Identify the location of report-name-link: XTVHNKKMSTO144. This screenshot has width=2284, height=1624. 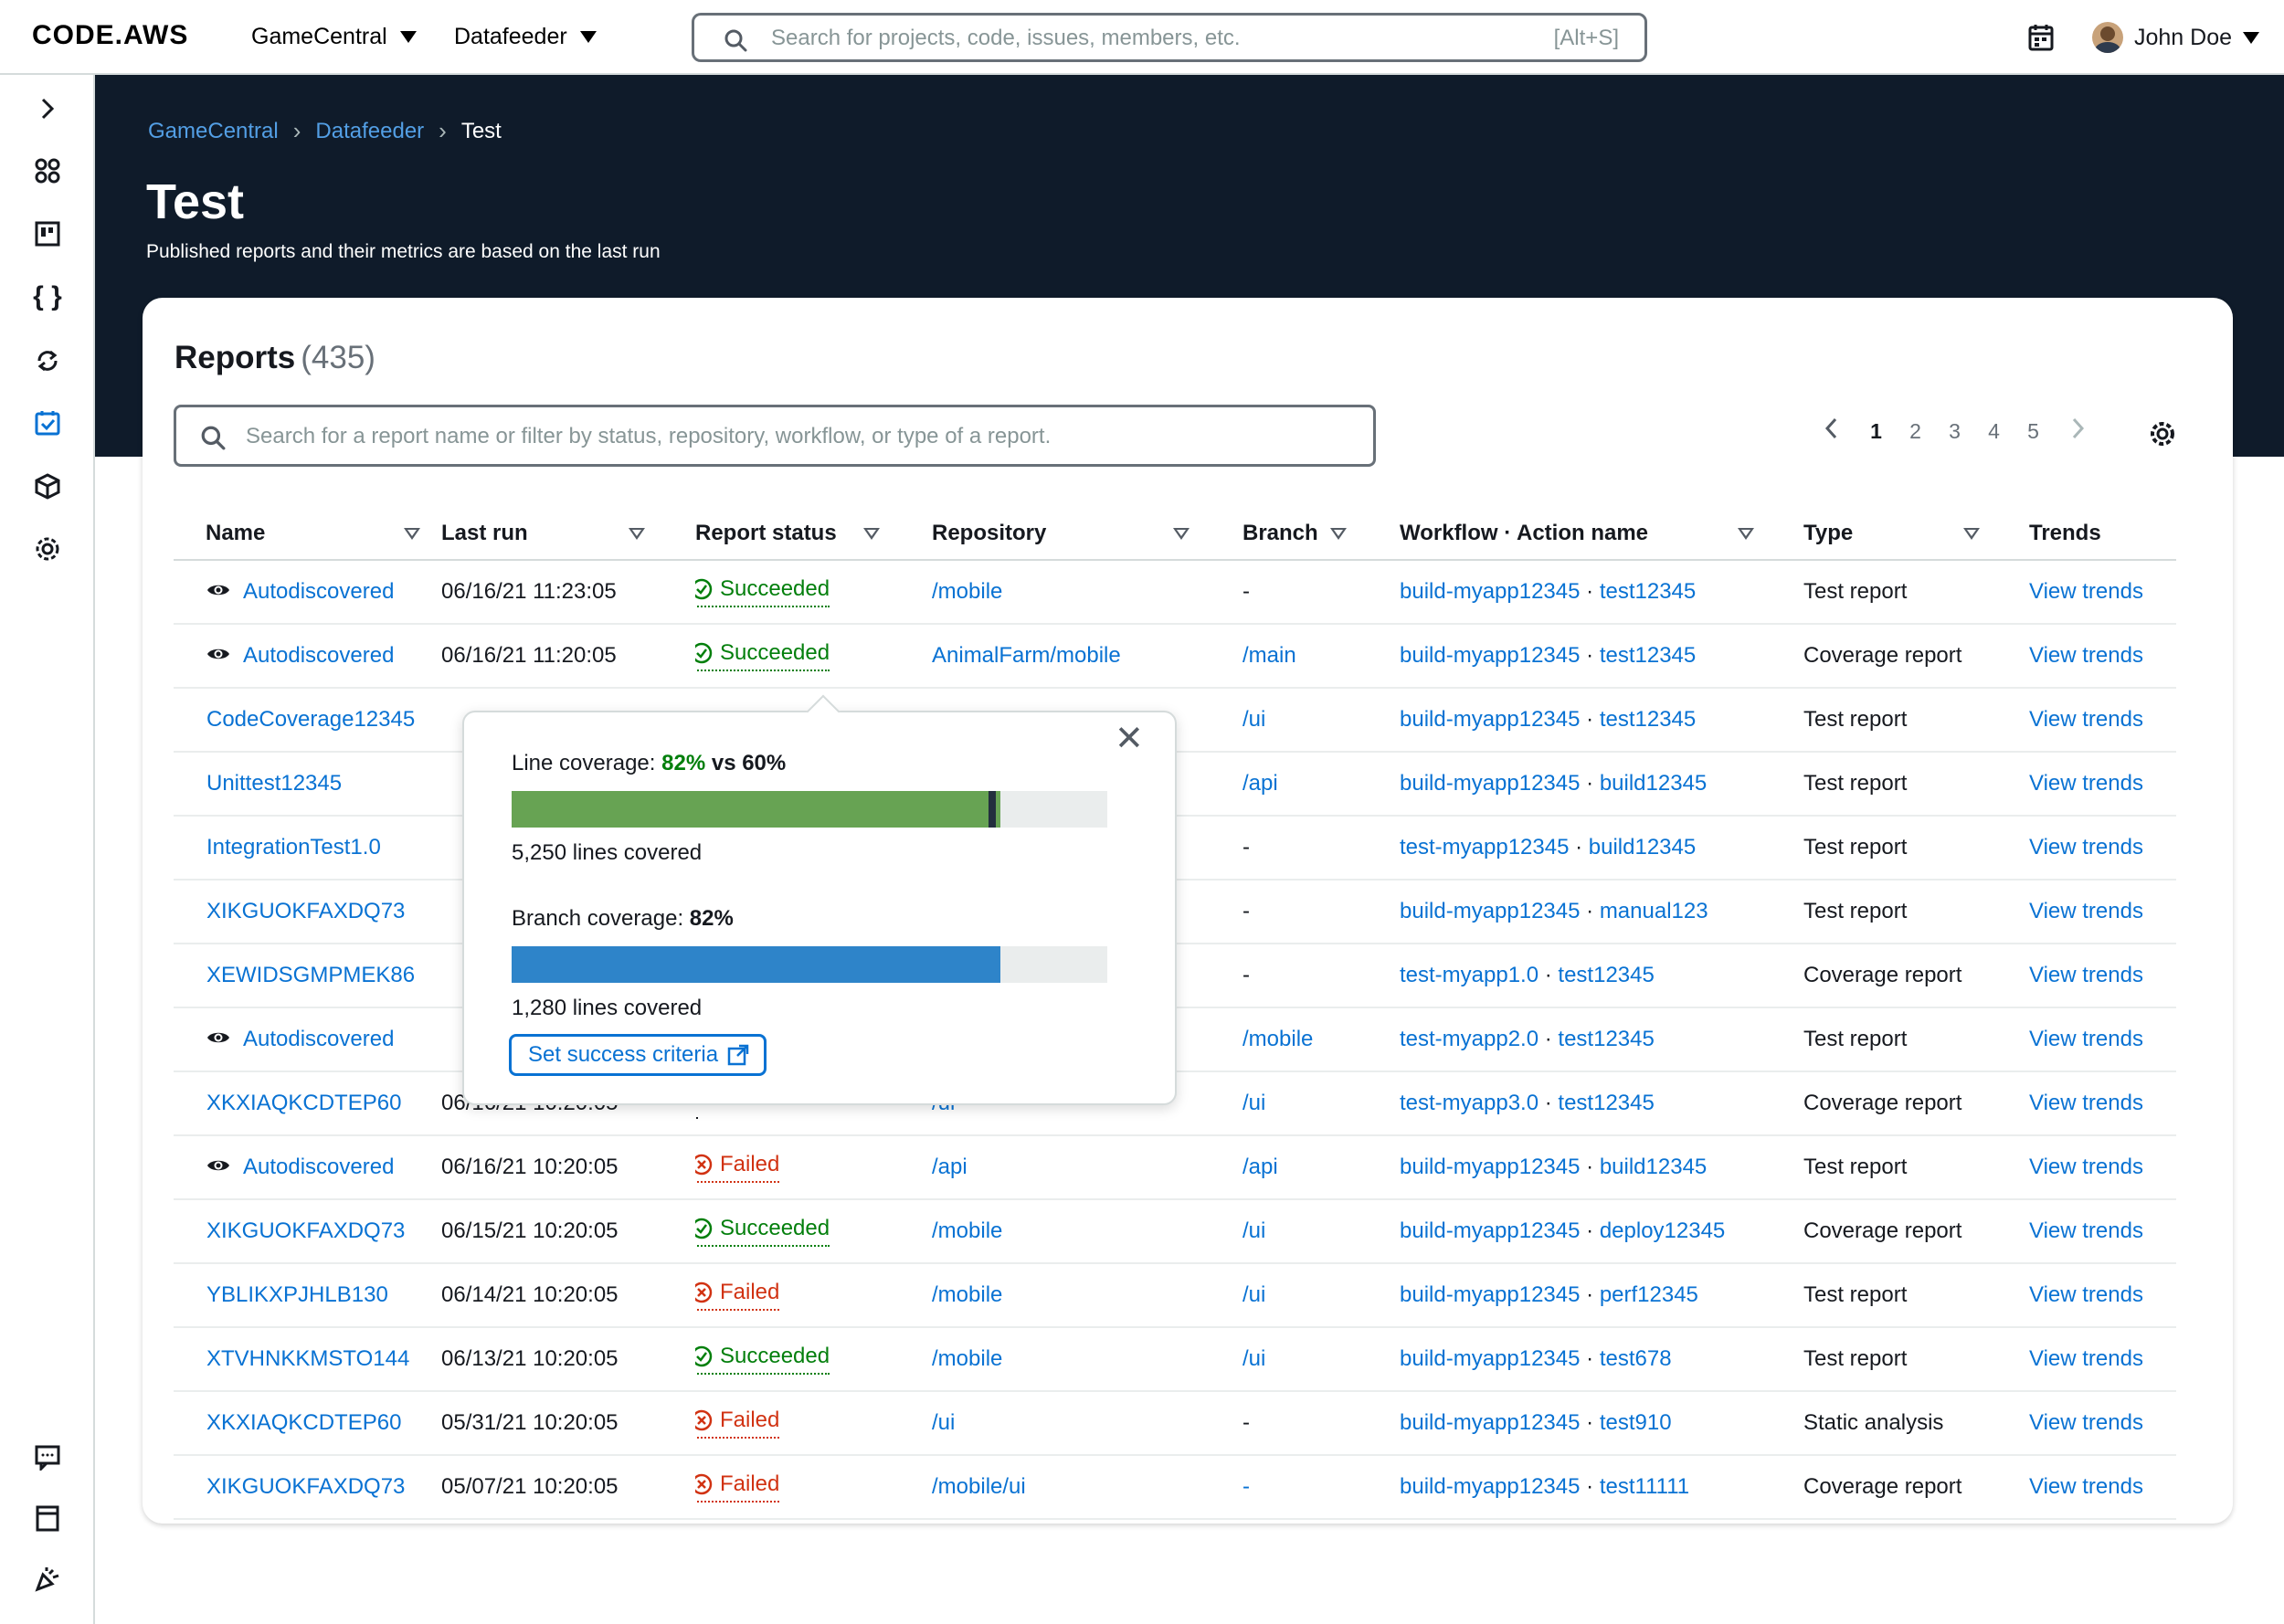
(308, 1359).